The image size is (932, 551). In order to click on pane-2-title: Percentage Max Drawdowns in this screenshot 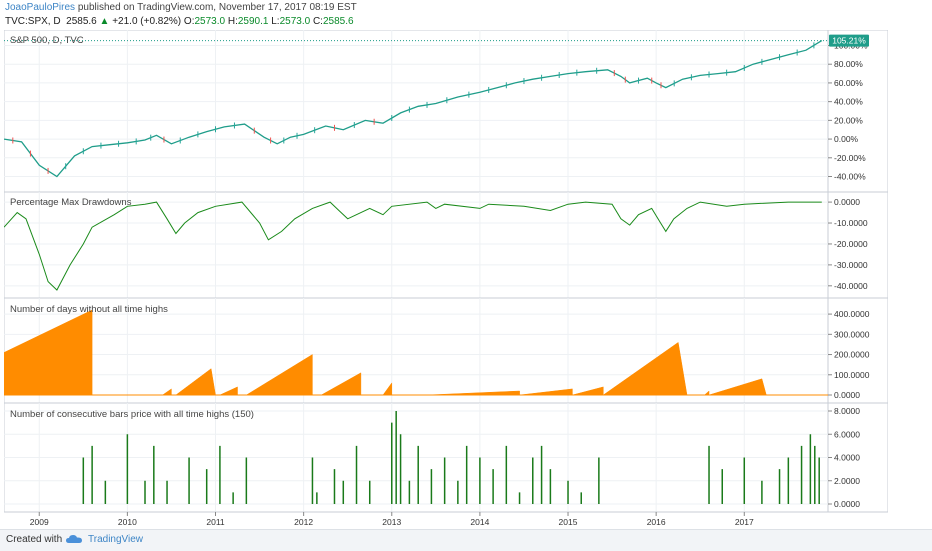, I will do `click(71, 202)`.